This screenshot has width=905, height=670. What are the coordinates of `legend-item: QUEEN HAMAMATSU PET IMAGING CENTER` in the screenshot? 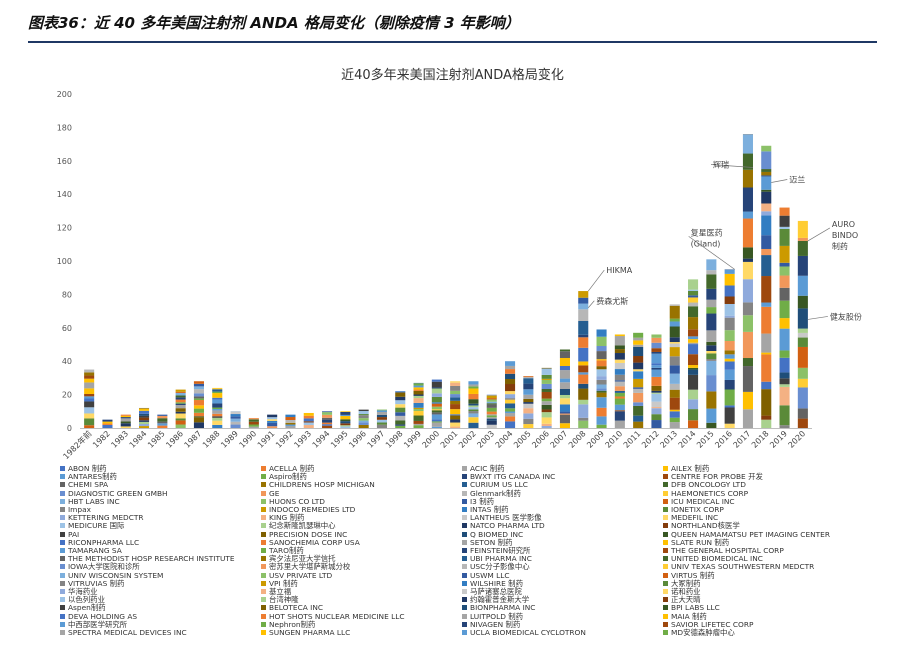 It's located at (746, 534).